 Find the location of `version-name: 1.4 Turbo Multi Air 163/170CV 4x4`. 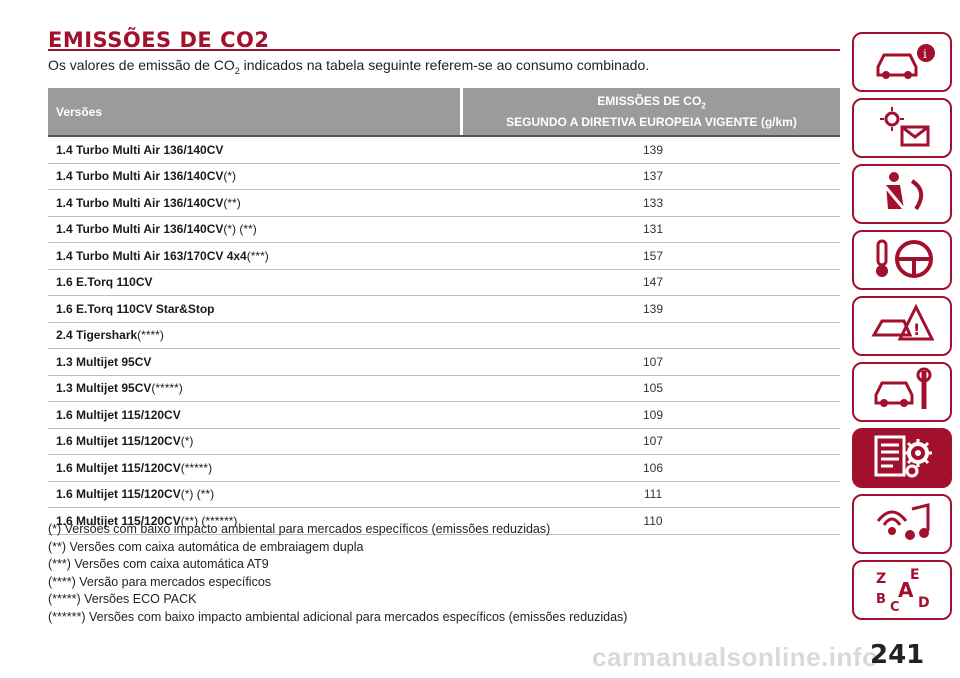

version-name: 1.4 Turbo Multi Air 163/170CV 4x4 is located at coordinates (151, 255).